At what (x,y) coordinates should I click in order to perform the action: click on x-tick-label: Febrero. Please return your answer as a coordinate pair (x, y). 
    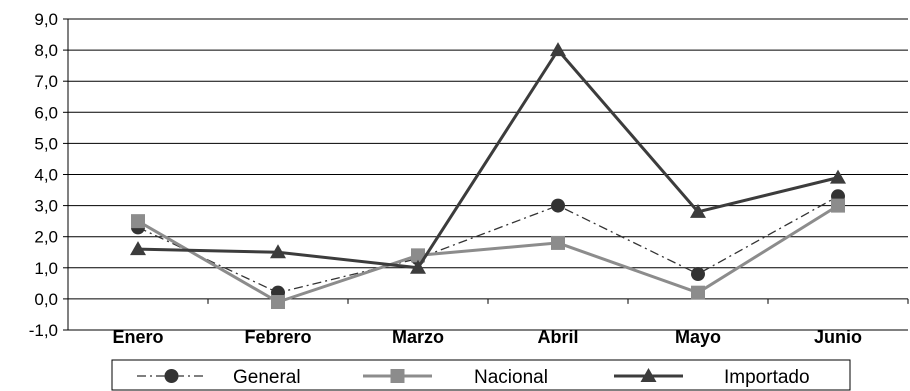
    Looking at the image, I should click on (277, 337).